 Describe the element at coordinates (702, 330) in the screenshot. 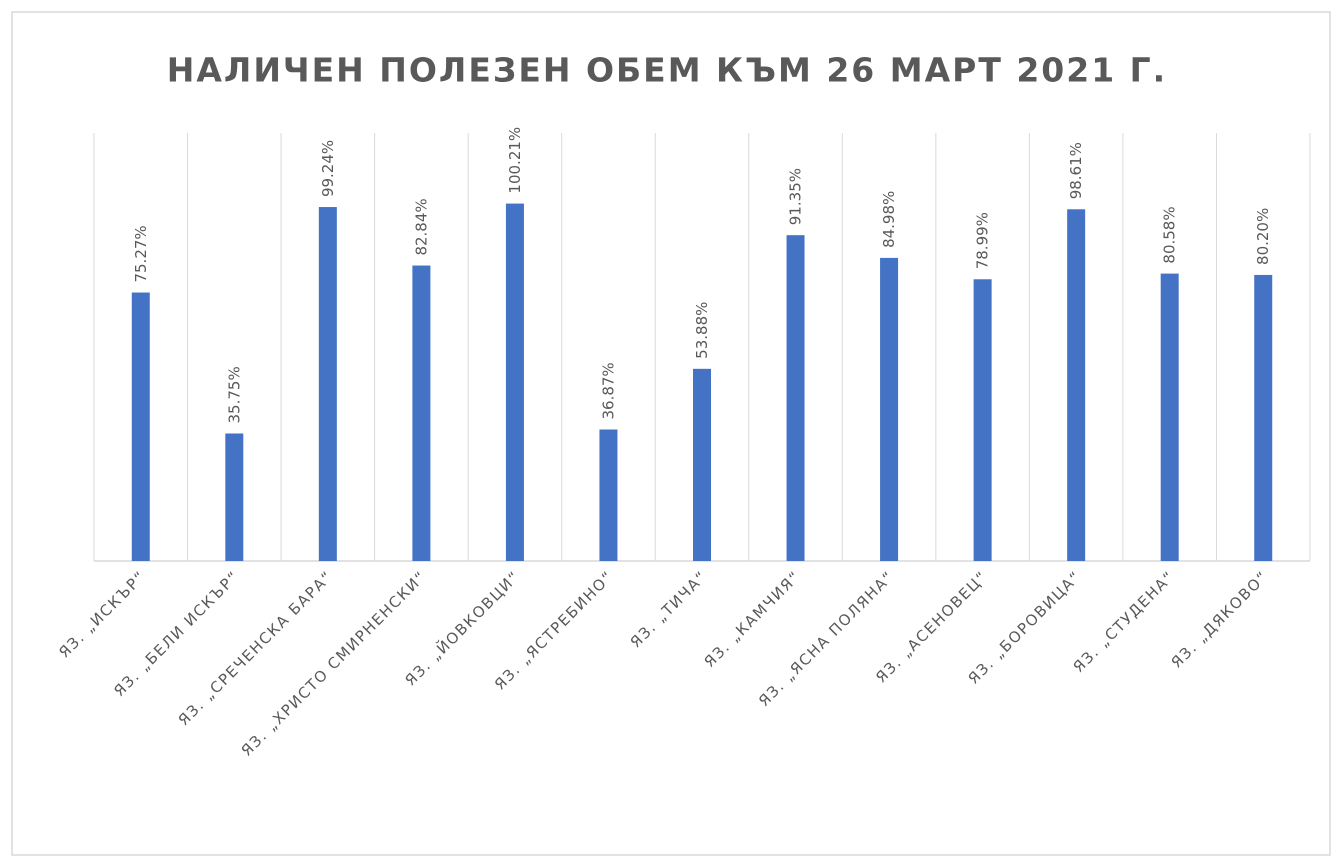

I see `value-label: 53.88%` at that location.